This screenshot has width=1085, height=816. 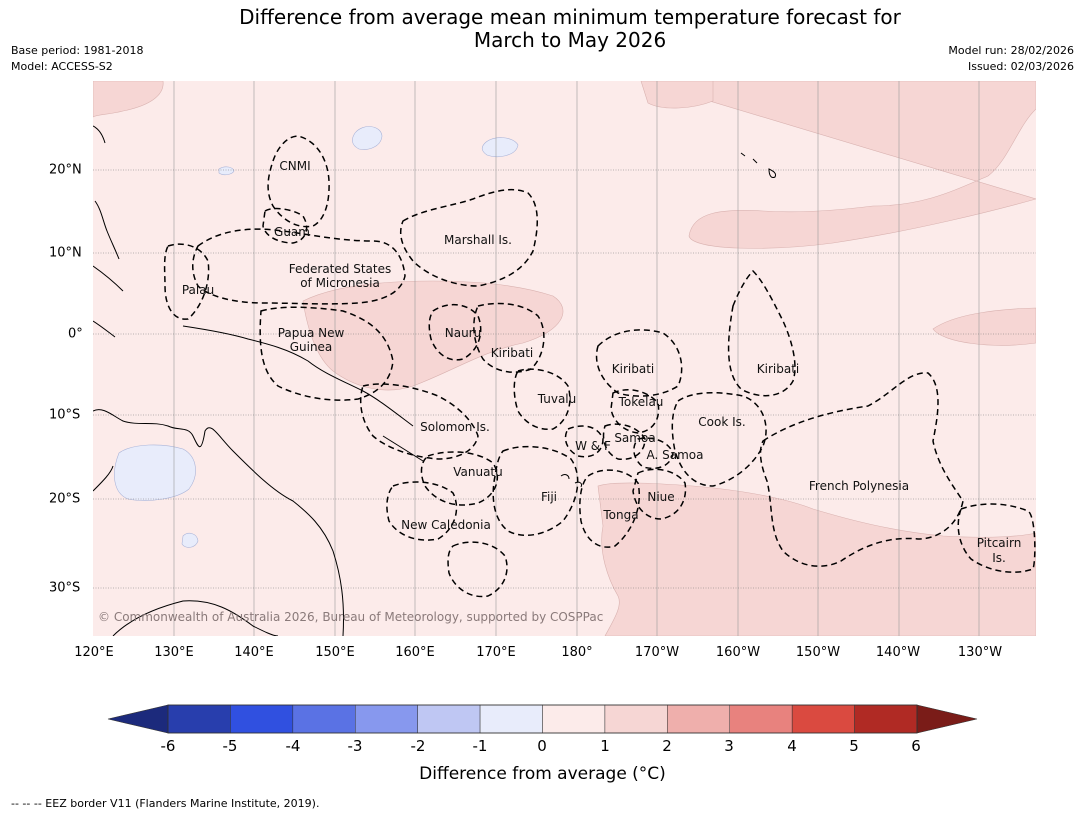 What do you see at coordinates (792, 746) in the screenshot?
I see `cb-tick: 4` at bounding box center [792, 746].